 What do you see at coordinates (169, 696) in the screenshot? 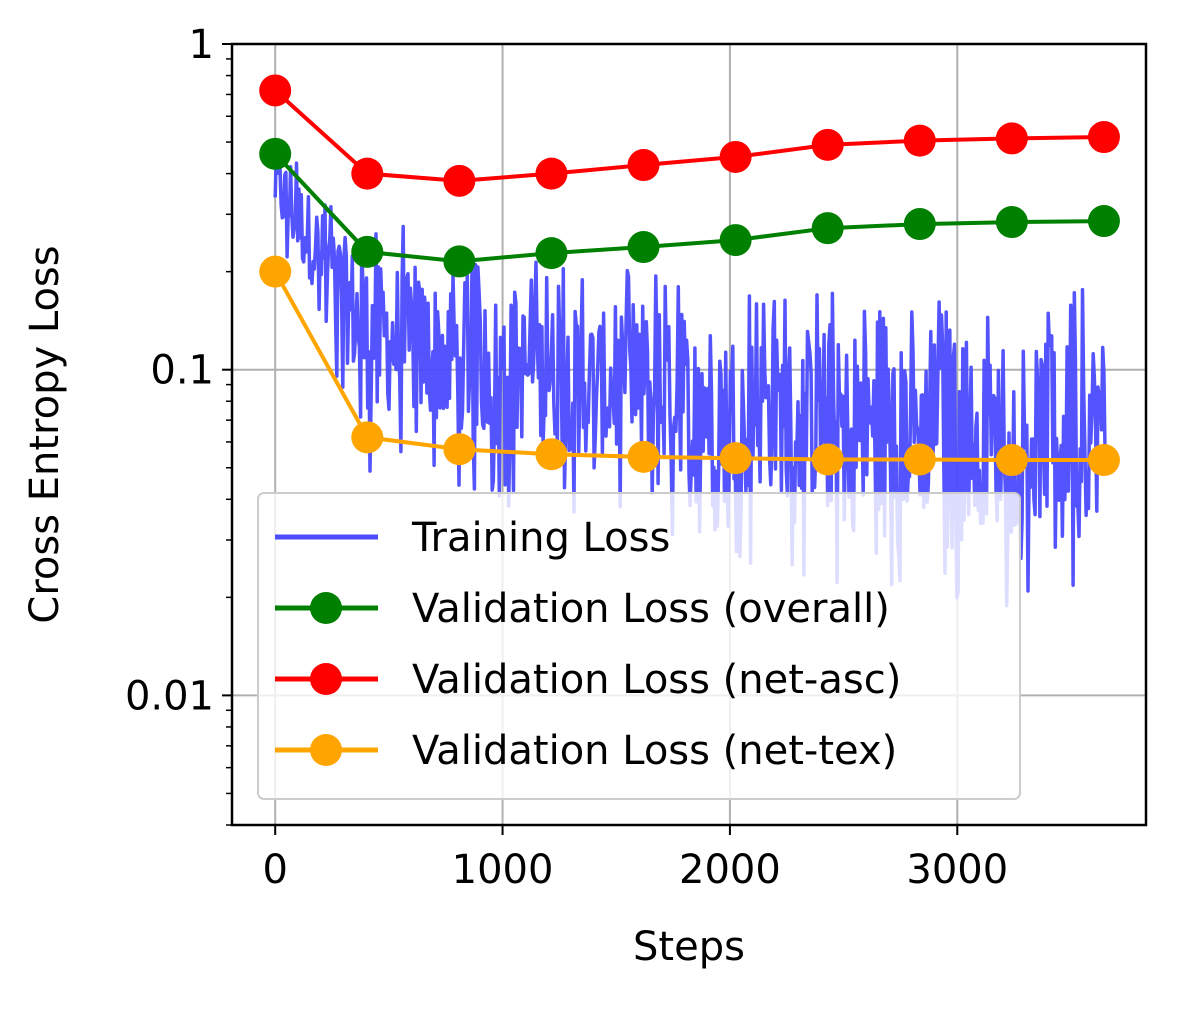
I see `y-tick-label: 0.01` at bounding box center [169, 696].